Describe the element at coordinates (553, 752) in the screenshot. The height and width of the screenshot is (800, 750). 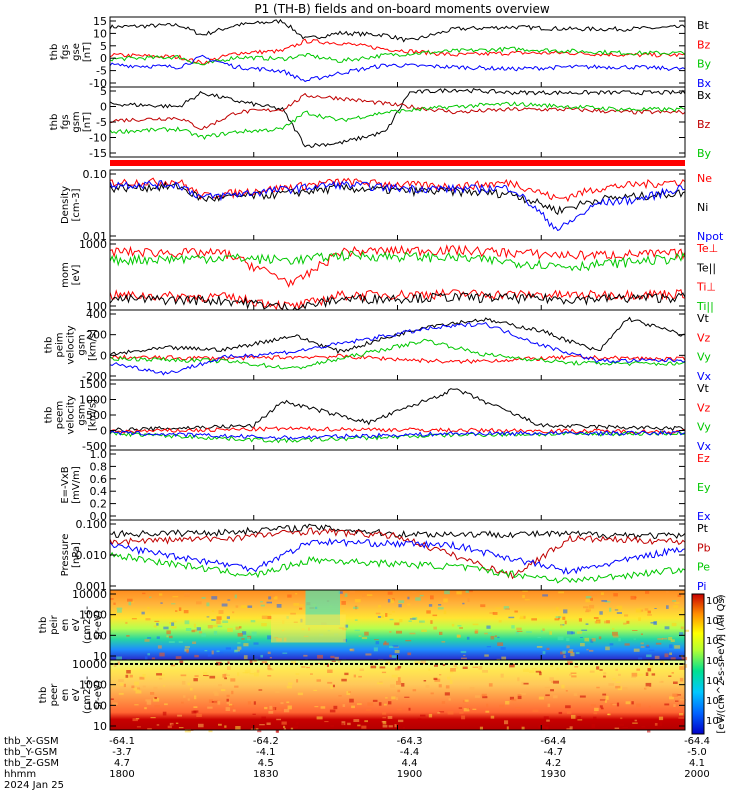
I see `x-row-value: -4.7` at that location.